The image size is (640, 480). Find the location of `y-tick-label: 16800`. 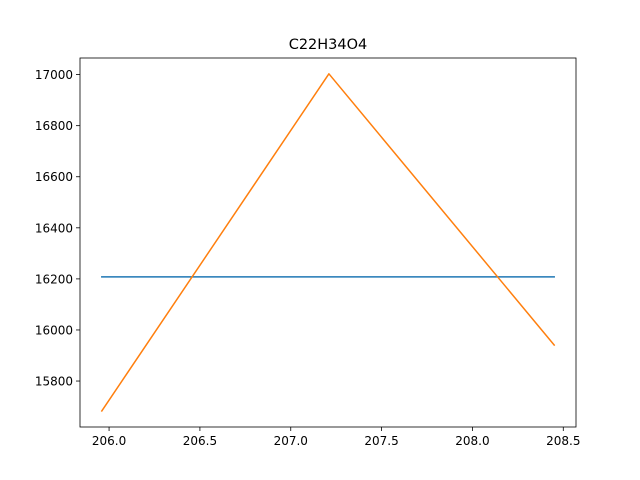

y-tick-label: 16800 is located at coordinates (54, 126).